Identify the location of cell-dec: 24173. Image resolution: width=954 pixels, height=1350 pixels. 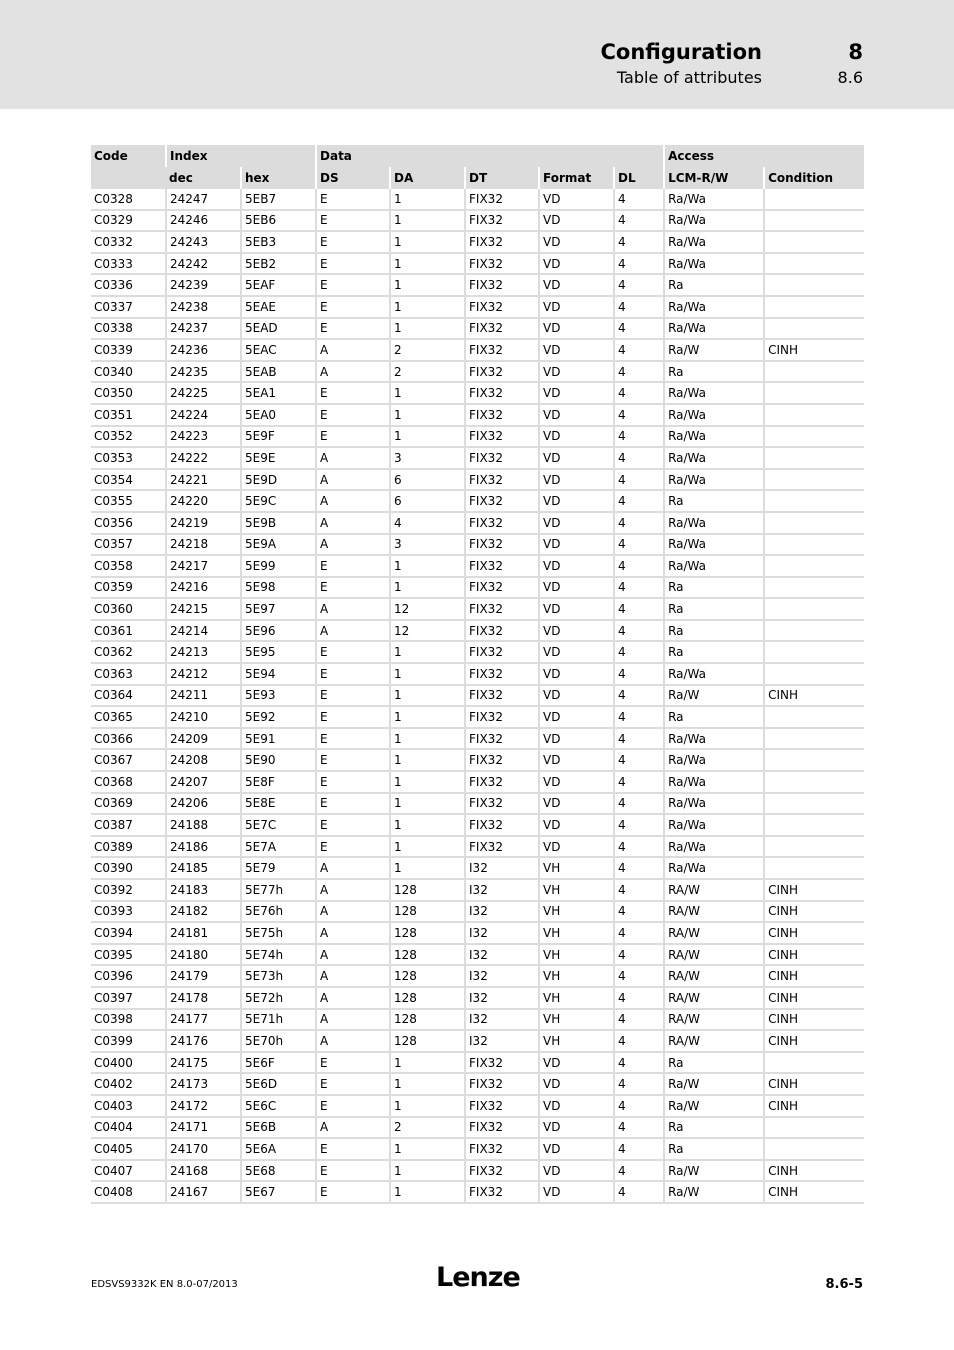
(203, 1084).